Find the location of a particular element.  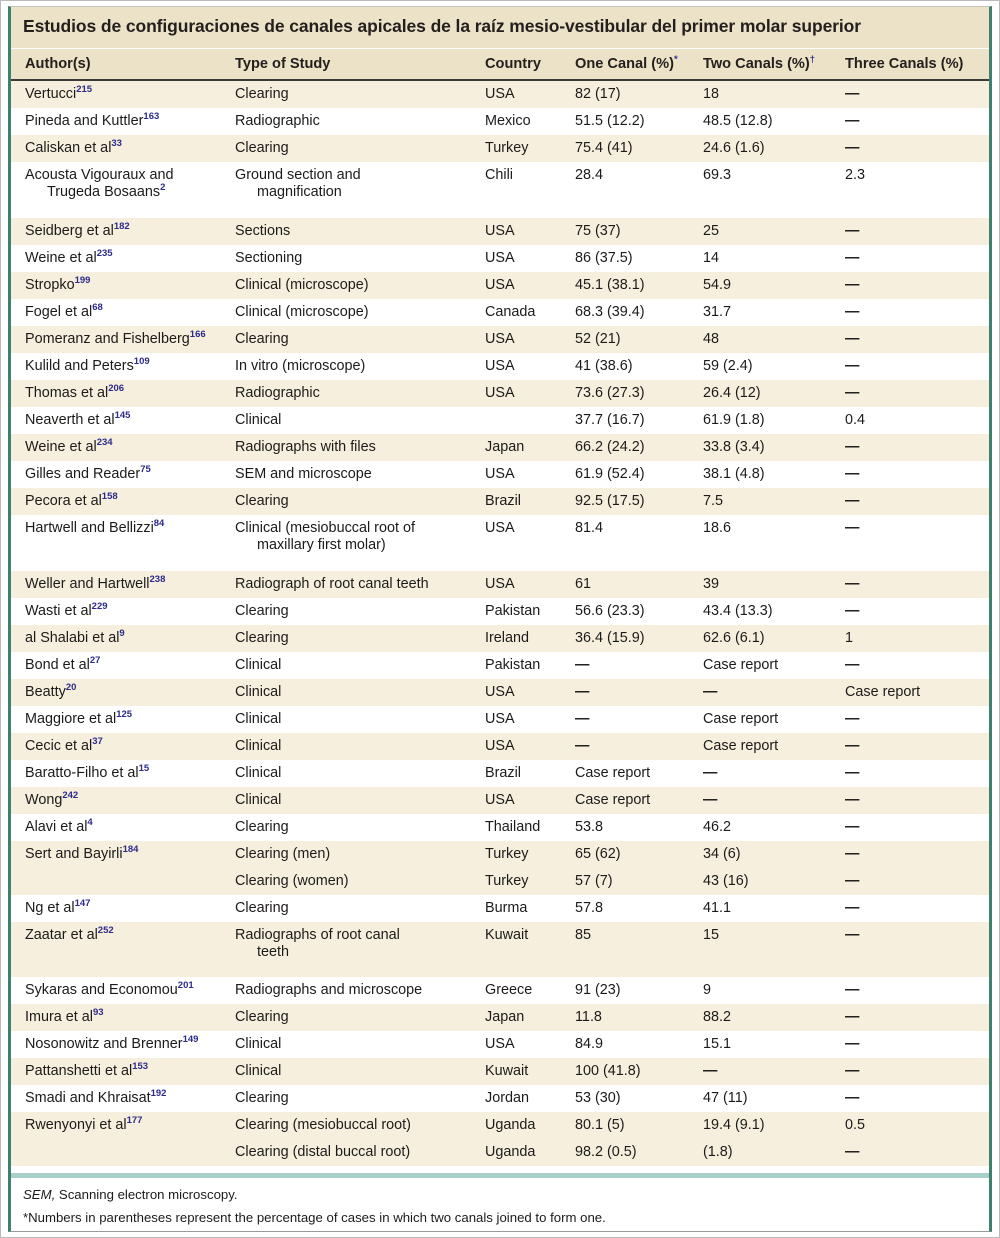

cell-one-canal: 81.4 is located at coordinates (639, 536).